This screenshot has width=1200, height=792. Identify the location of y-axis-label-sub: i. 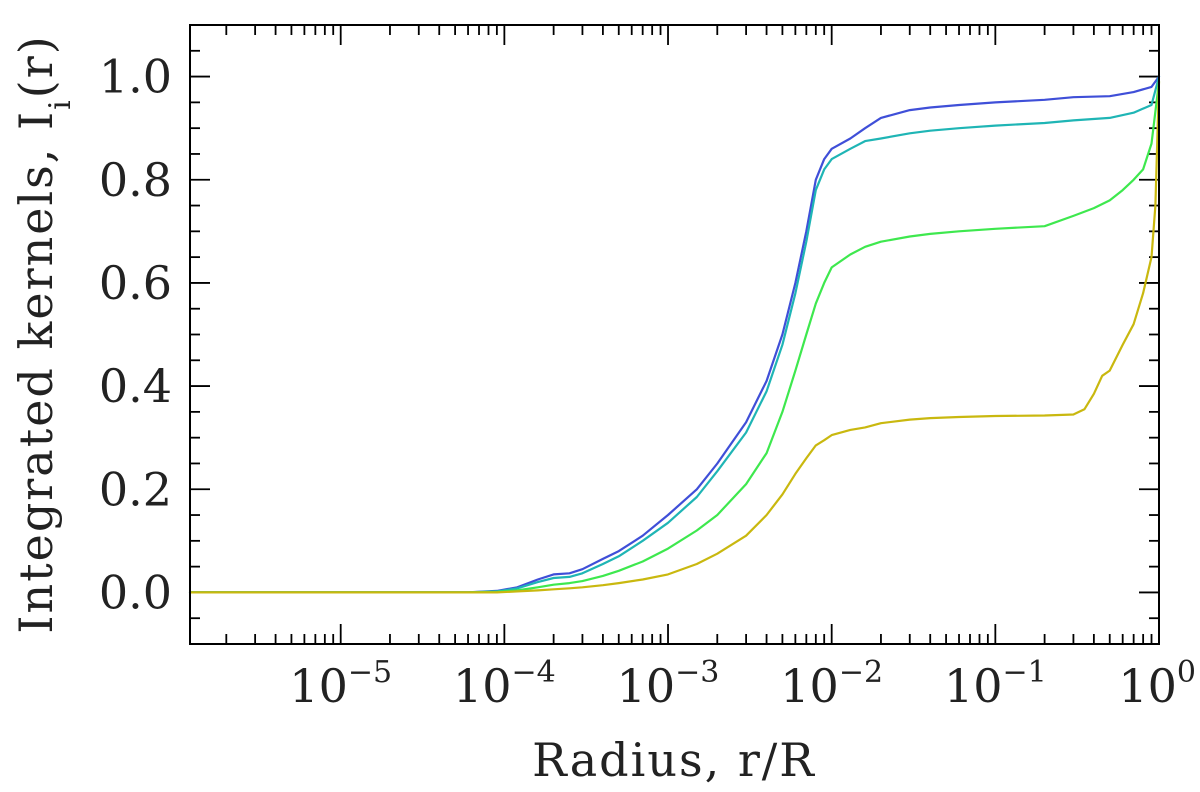
(60, 104).